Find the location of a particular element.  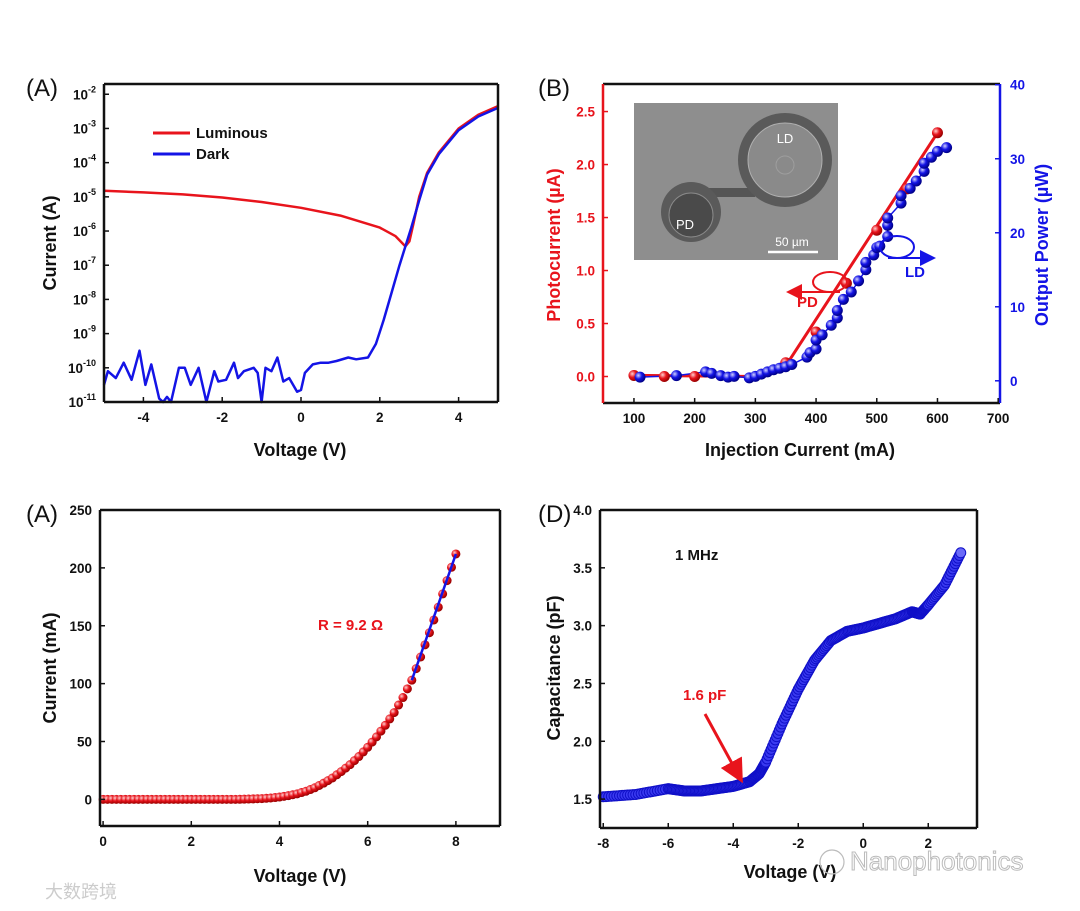

a1-y-tick-label: 10-3 is located at coordinates (84, 127).